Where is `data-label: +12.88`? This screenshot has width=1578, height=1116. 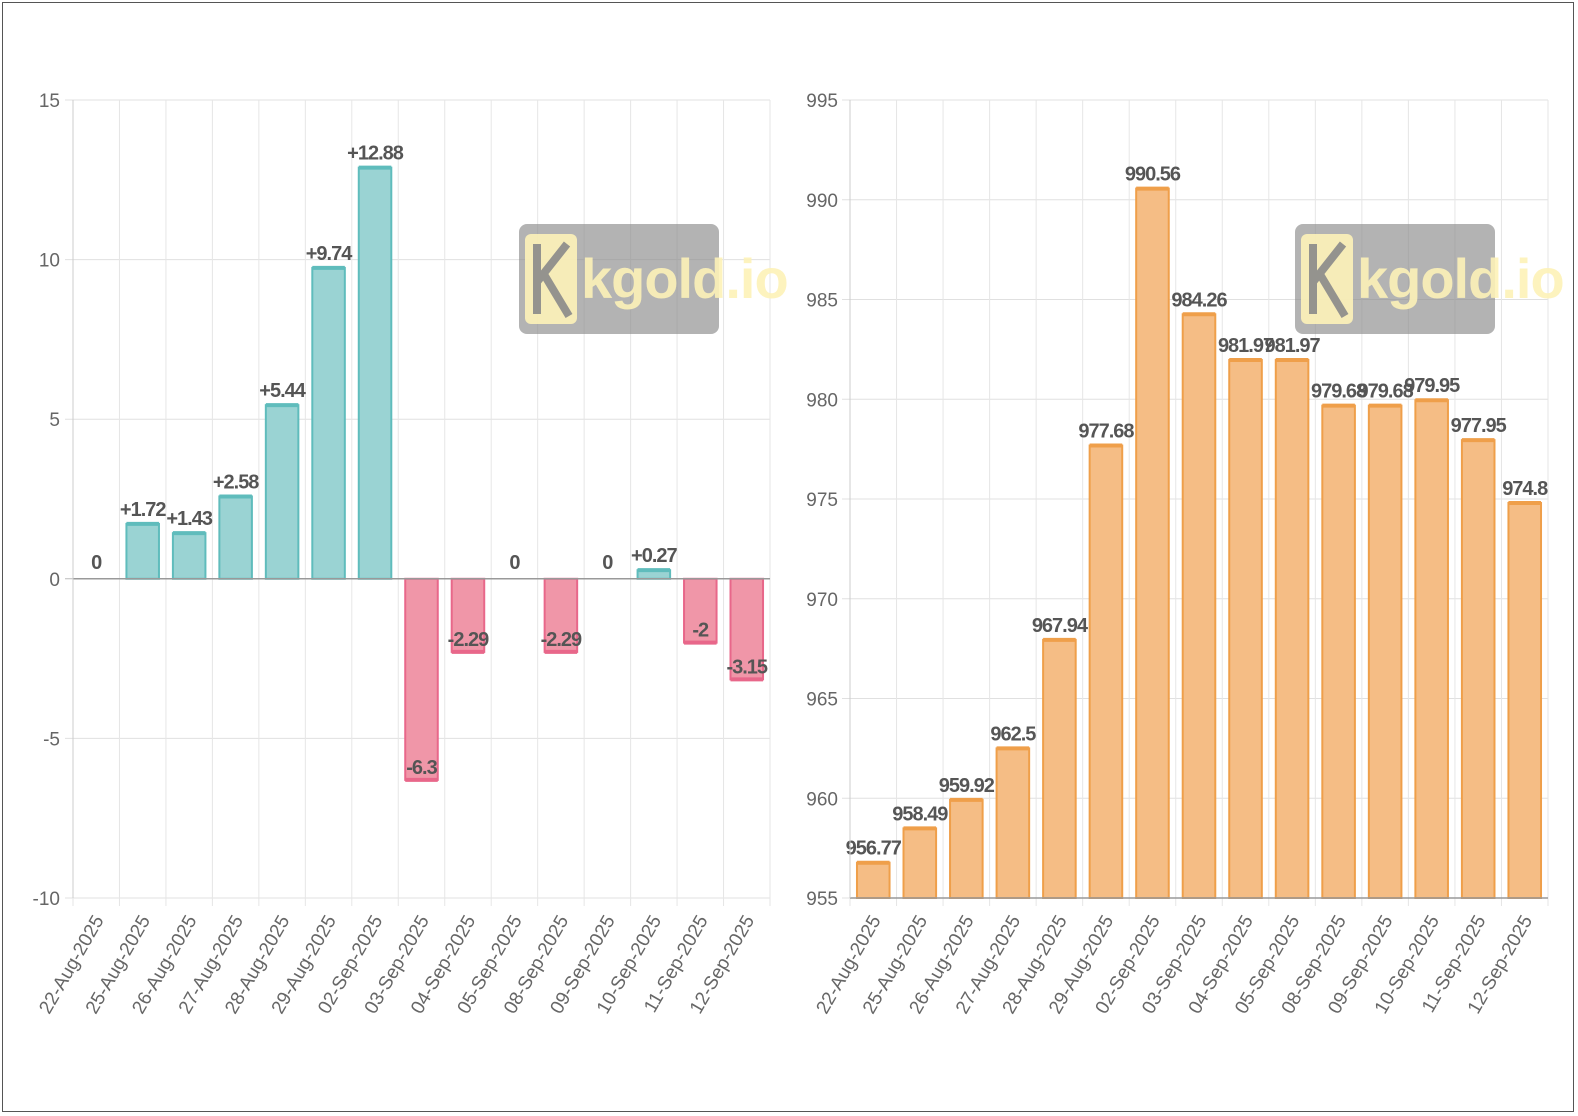 data-label: +12.88 is located at coordinates (375, 154).